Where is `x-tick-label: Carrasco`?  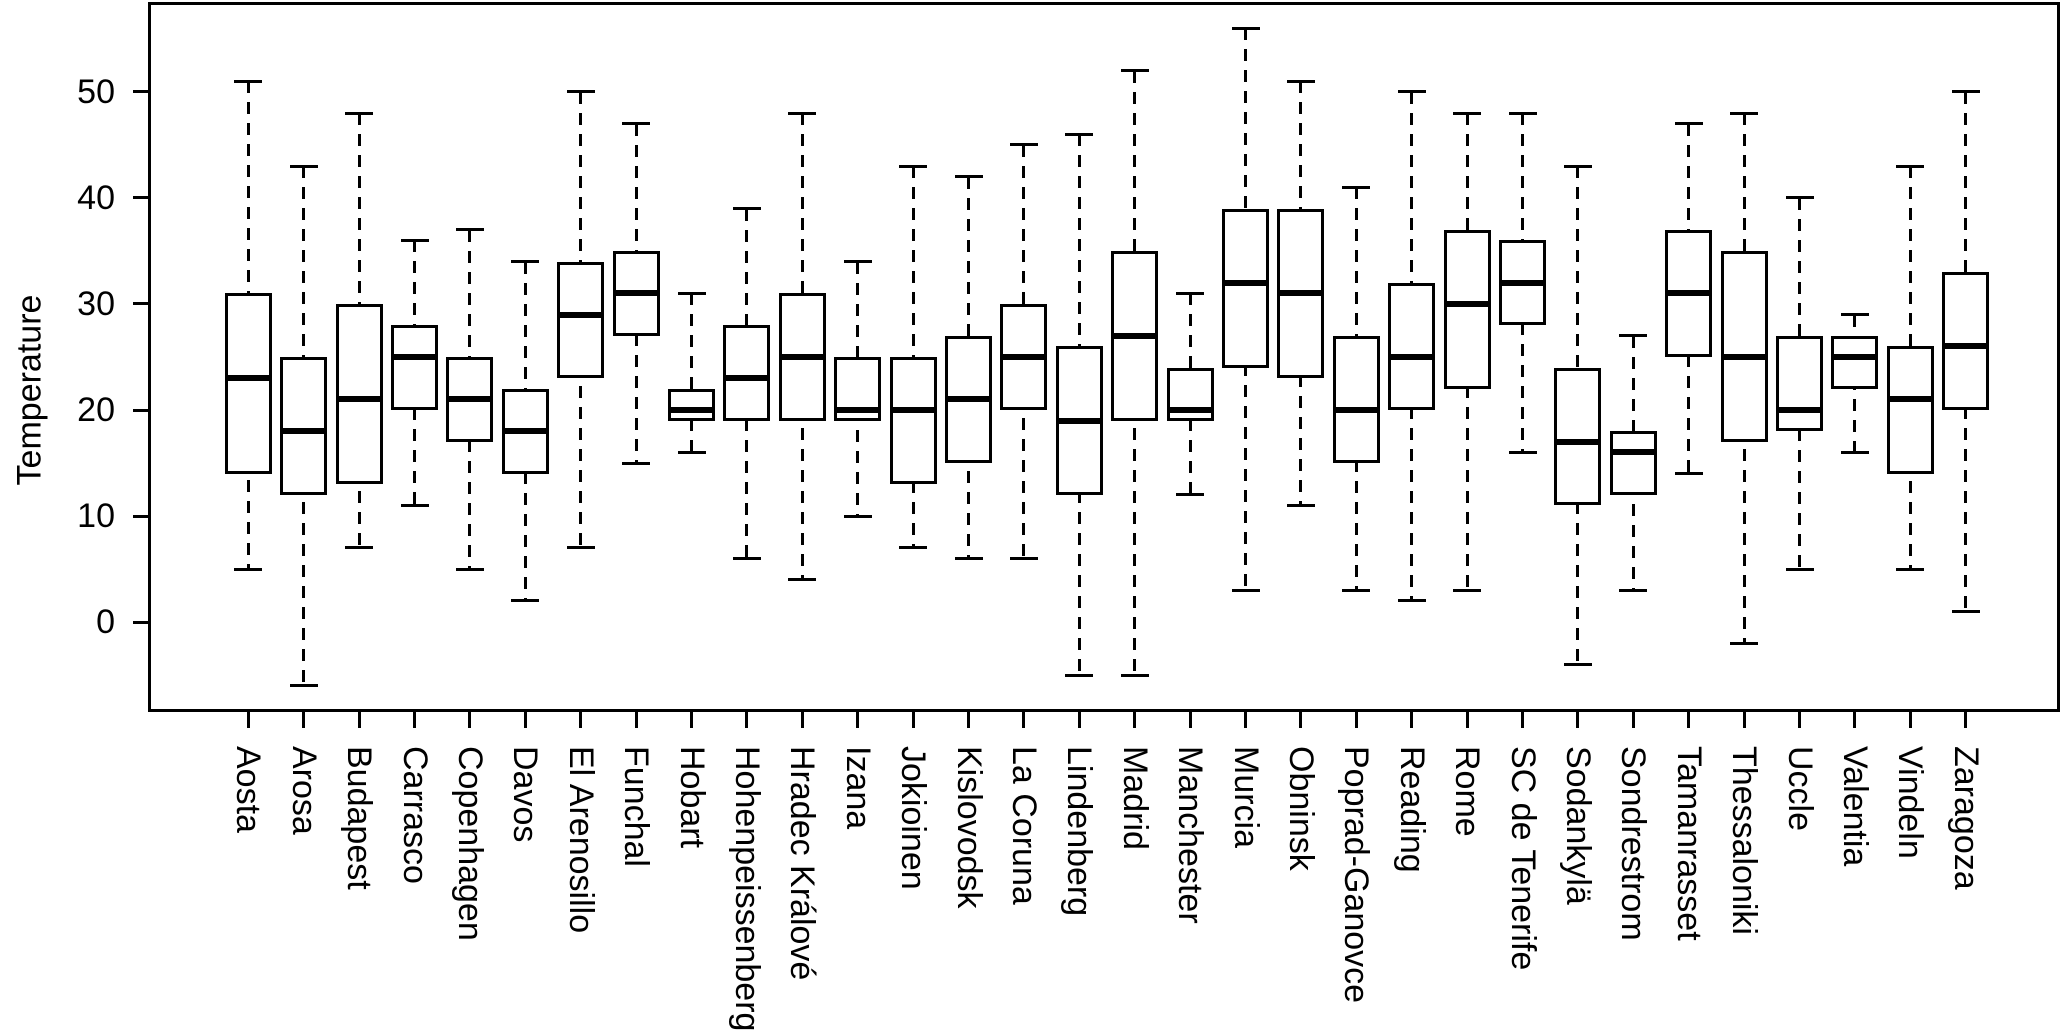 x-tick-label: Carrasco is located at coordinates (414, 815).